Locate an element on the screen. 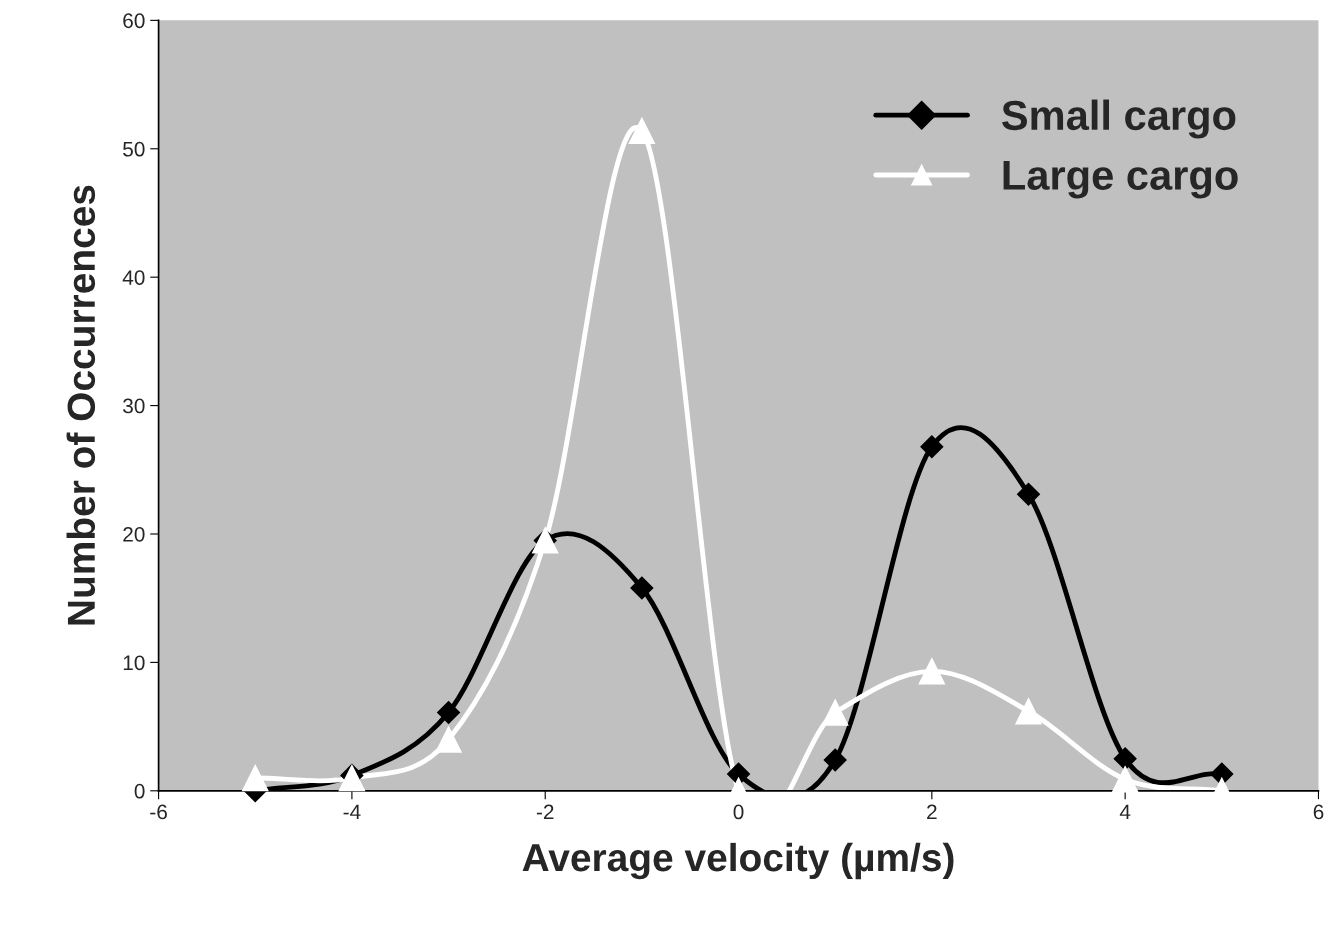  y-tick-label: 0 is located at coordinates (139, 791).